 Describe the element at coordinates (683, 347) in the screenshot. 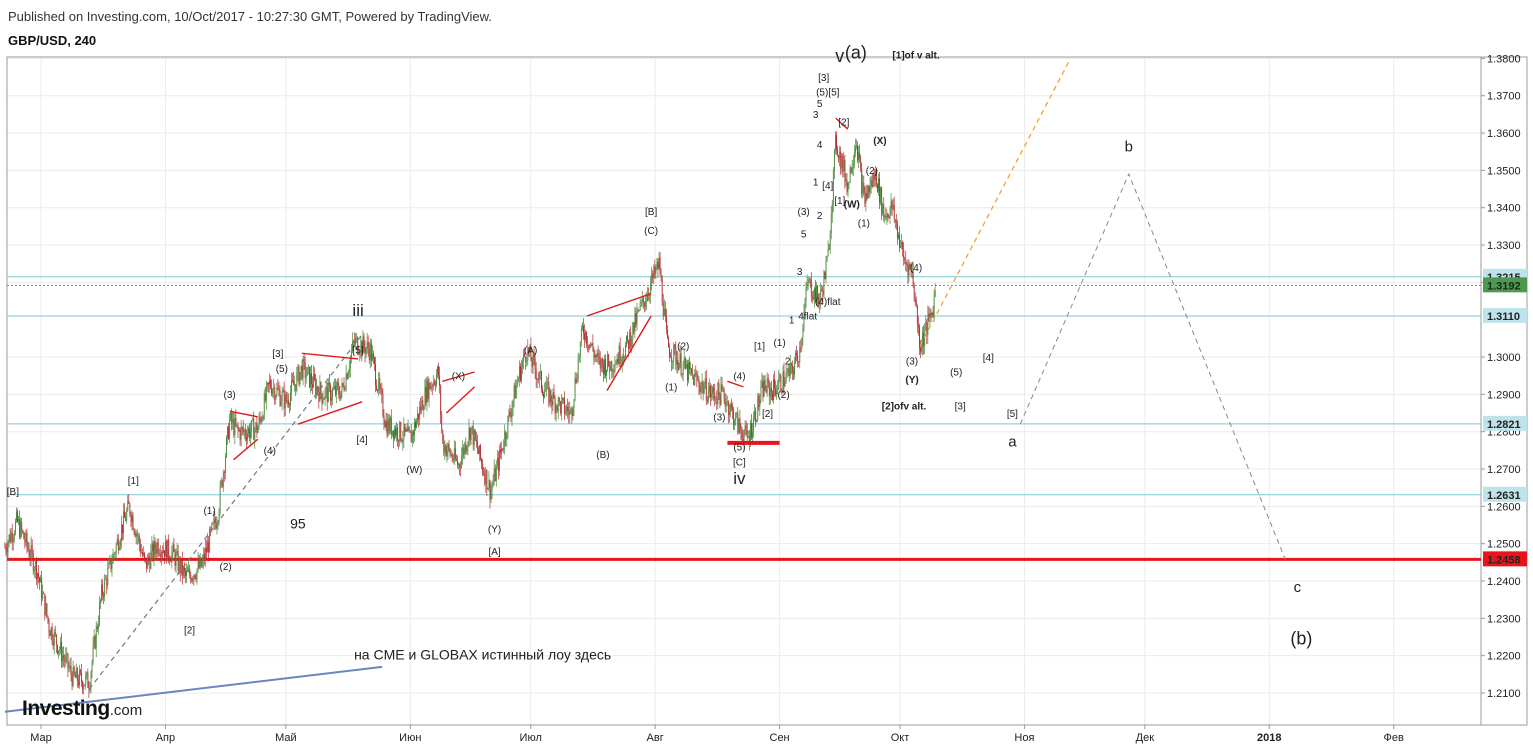

I see `wave-label: (2)` at that location.